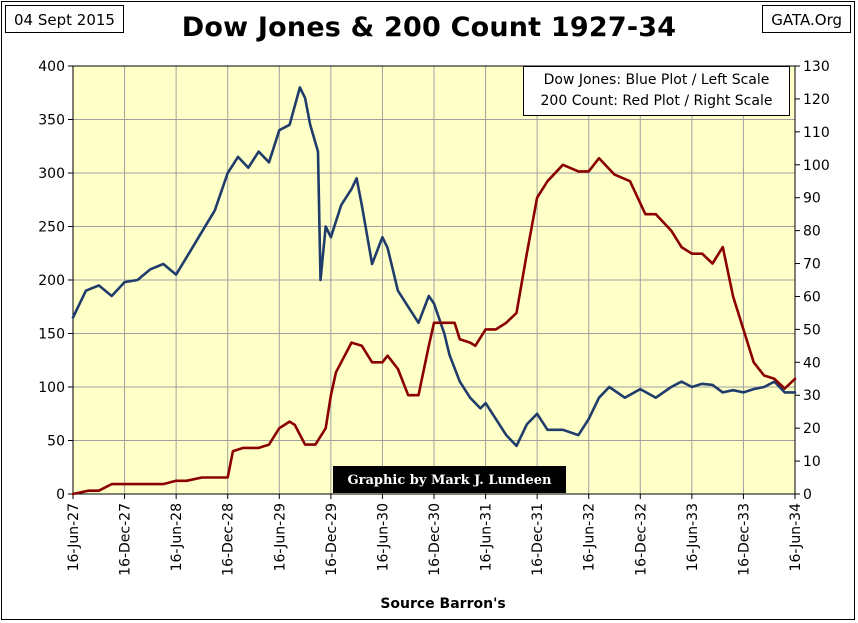 This screenshot has width=858, height=623. What do you see at coordinates (51, 67) in the screenshot?
I see `left-tick-label: 400` at bounding box center [51, 67].